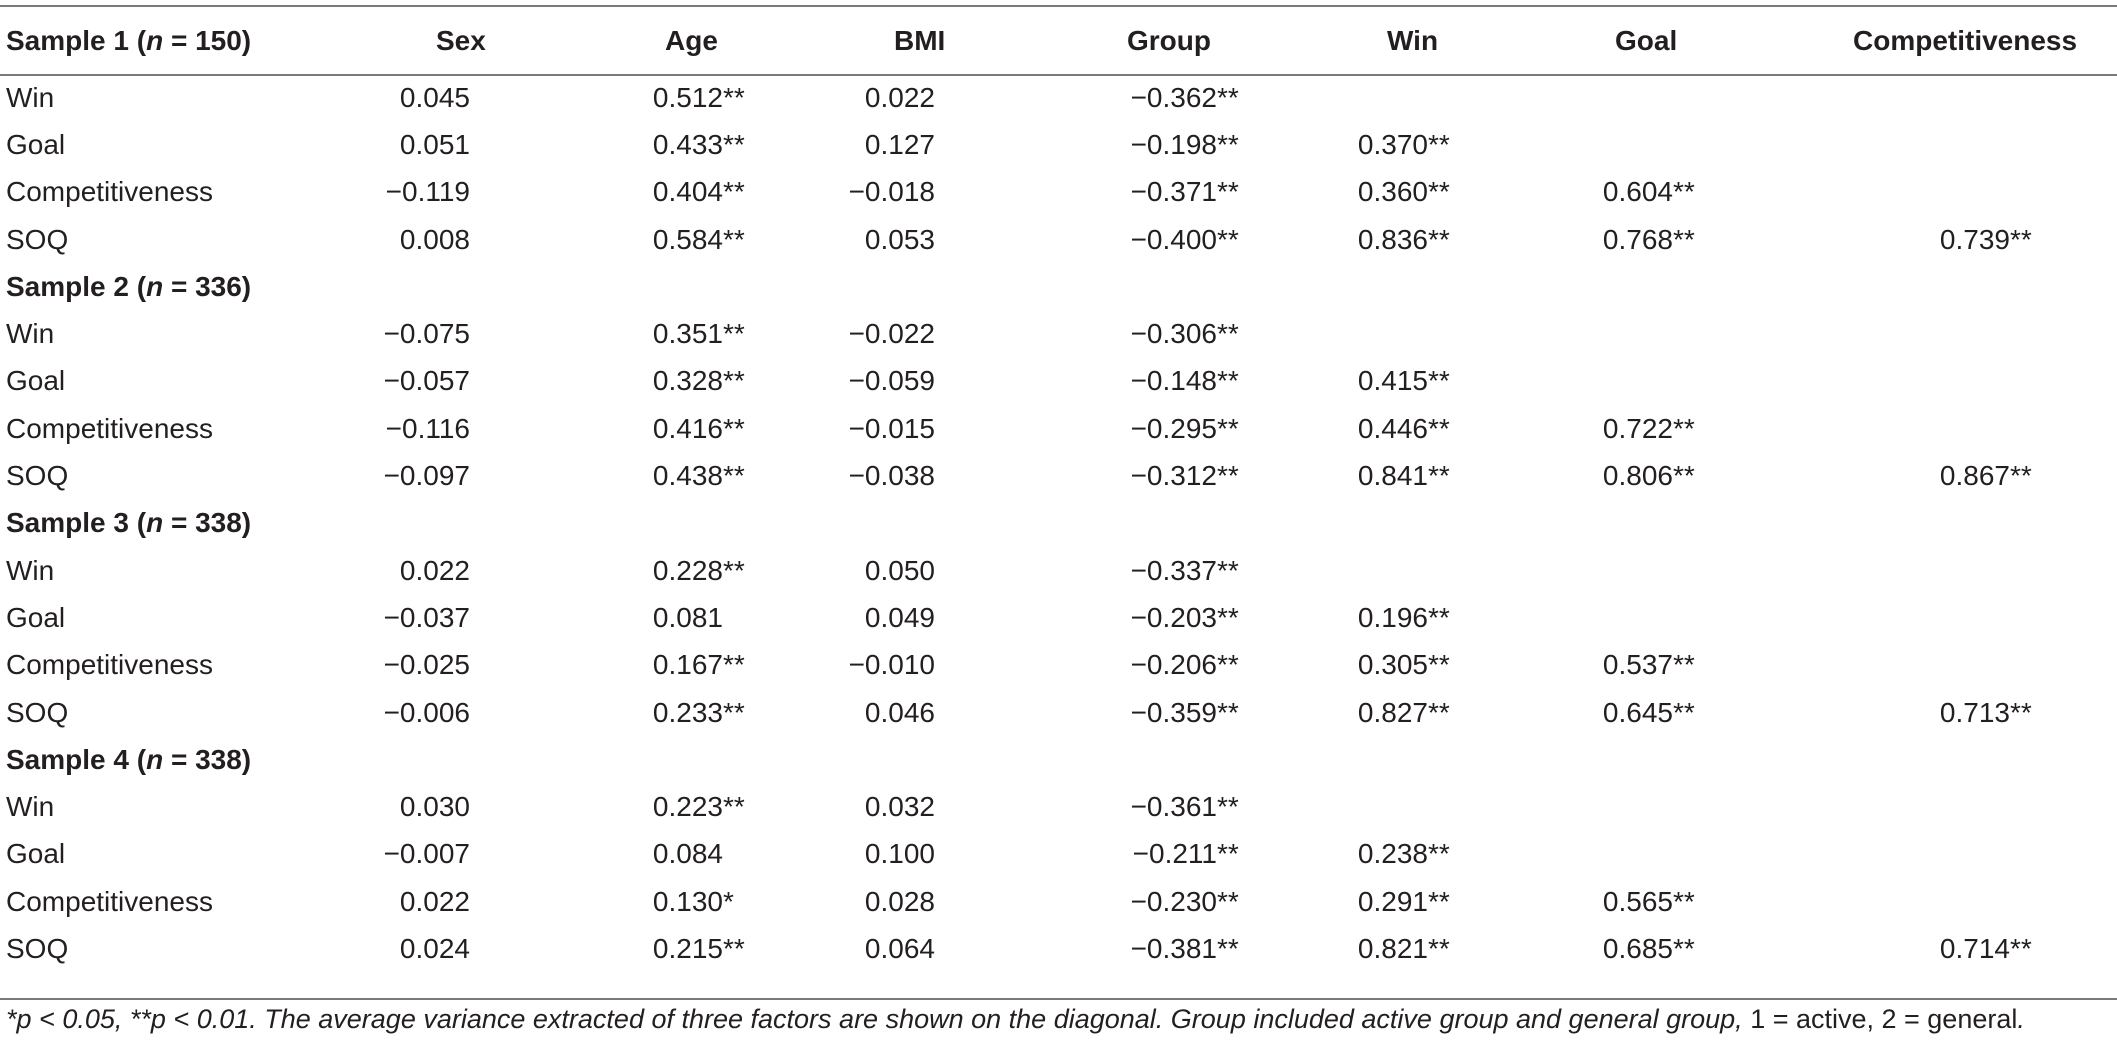 This screenshot has height=1048, width=2117. What do you see at coordinates (434, 948) in the screenshot?
I see `coefficient: 0.024` at bounding box center [434, 948].